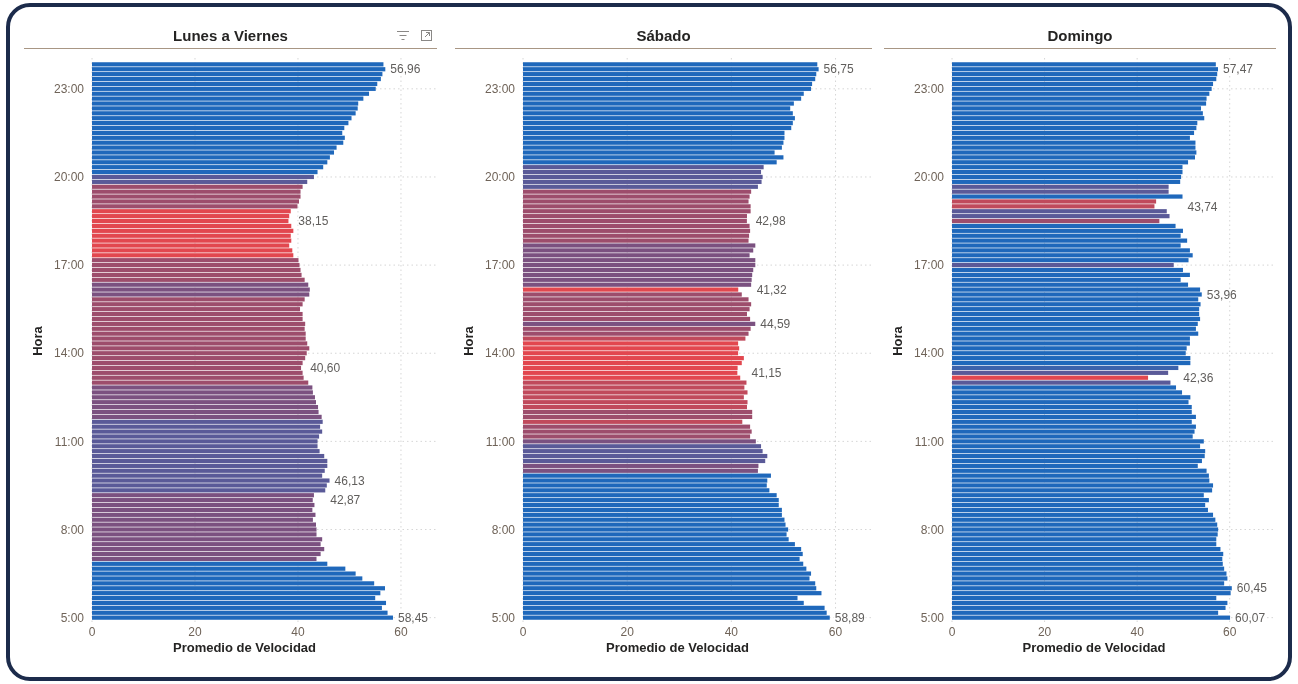  What do you see at coordinates (952, 632) in the screenshot?
I see `x-tick-label: 0` at bounding box center [952, 632].